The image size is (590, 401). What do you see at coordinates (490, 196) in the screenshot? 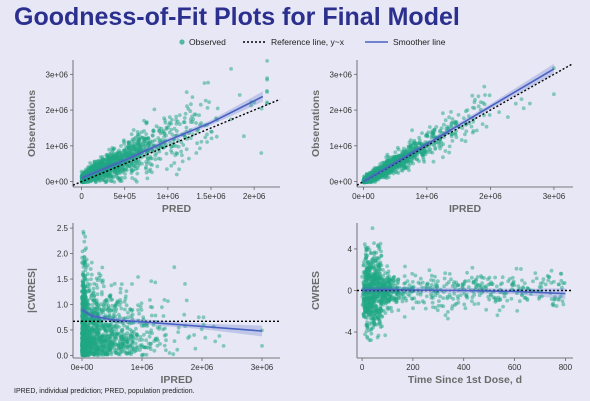
I see `x-tick-label: 2e+06` at bounding box center [490, 196].